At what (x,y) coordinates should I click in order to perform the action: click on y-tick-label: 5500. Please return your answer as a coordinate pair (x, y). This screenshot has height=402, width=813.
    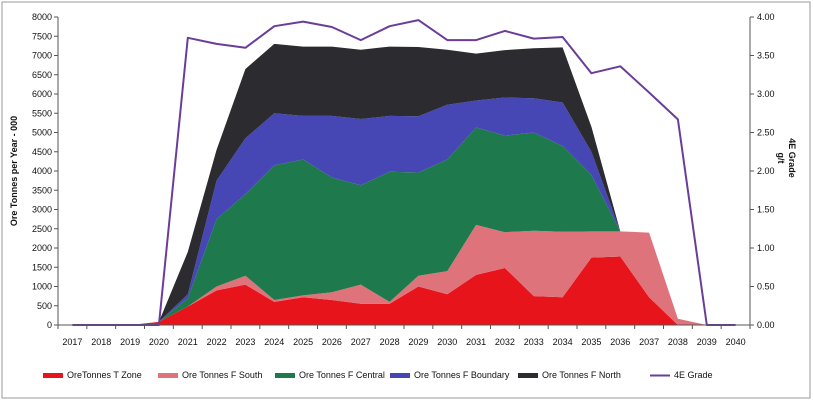
    Looking at the image, I should click on (42, 113).